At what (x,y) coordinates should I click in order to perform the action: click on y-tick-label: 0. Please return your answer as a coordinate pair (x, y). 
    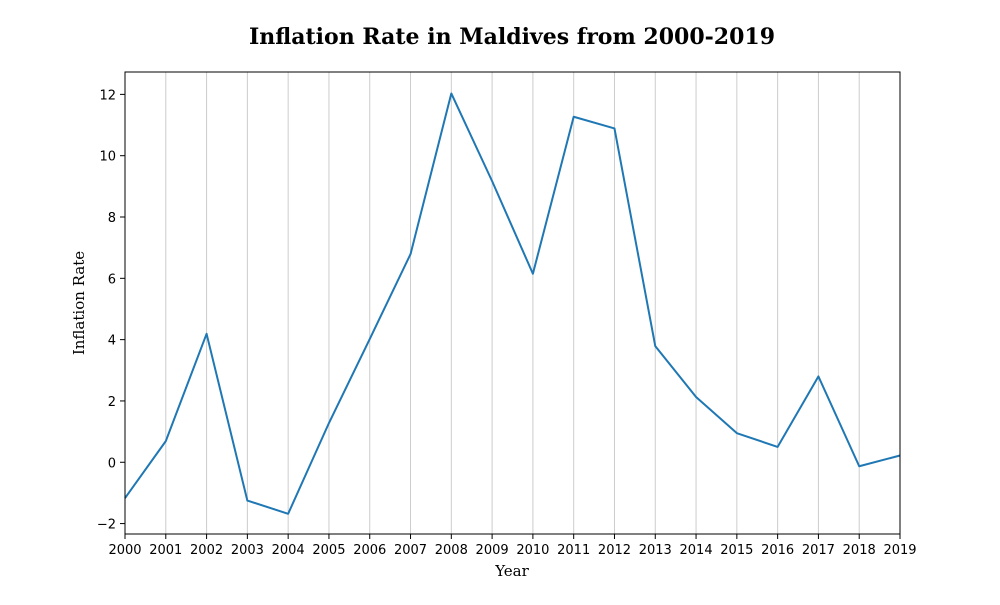
    Looking at the image, I should click on (112, 463).